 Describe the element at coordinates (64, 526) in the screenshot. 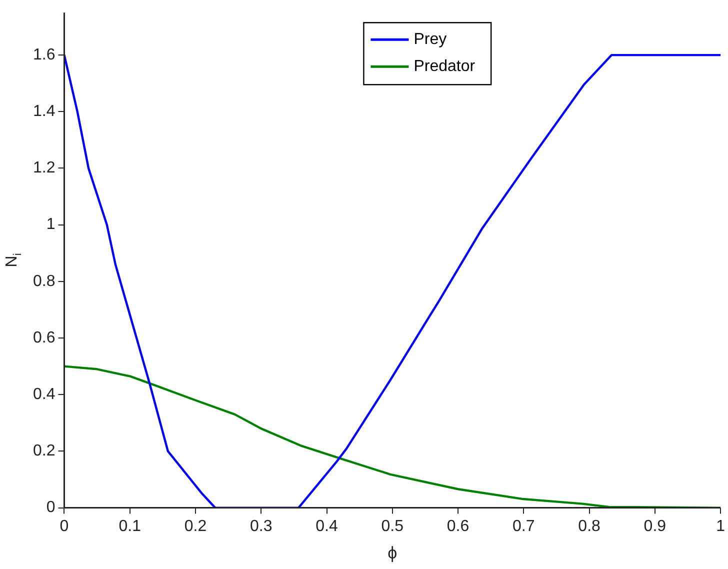

I see `x-tick-label: 0` at that location.